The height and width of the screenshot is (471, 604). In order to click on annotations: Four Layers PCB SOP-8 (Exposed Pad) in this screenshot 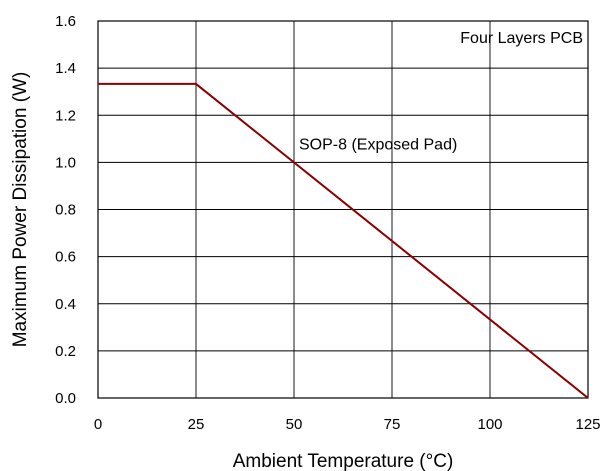, I will do `click(441, 91)`.